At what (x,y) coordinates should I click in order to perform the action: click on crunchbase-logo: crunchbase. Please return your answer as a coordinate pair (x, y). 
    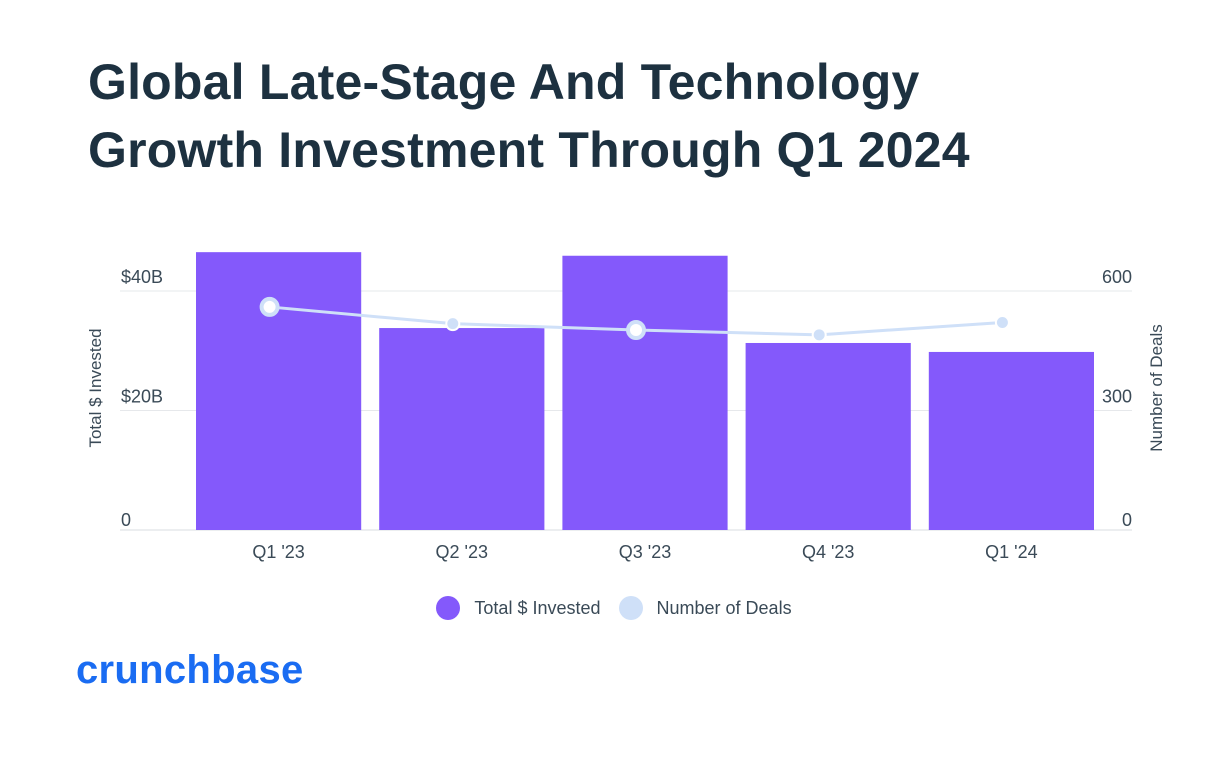
    Looking at the image, I should click on (190, 670).